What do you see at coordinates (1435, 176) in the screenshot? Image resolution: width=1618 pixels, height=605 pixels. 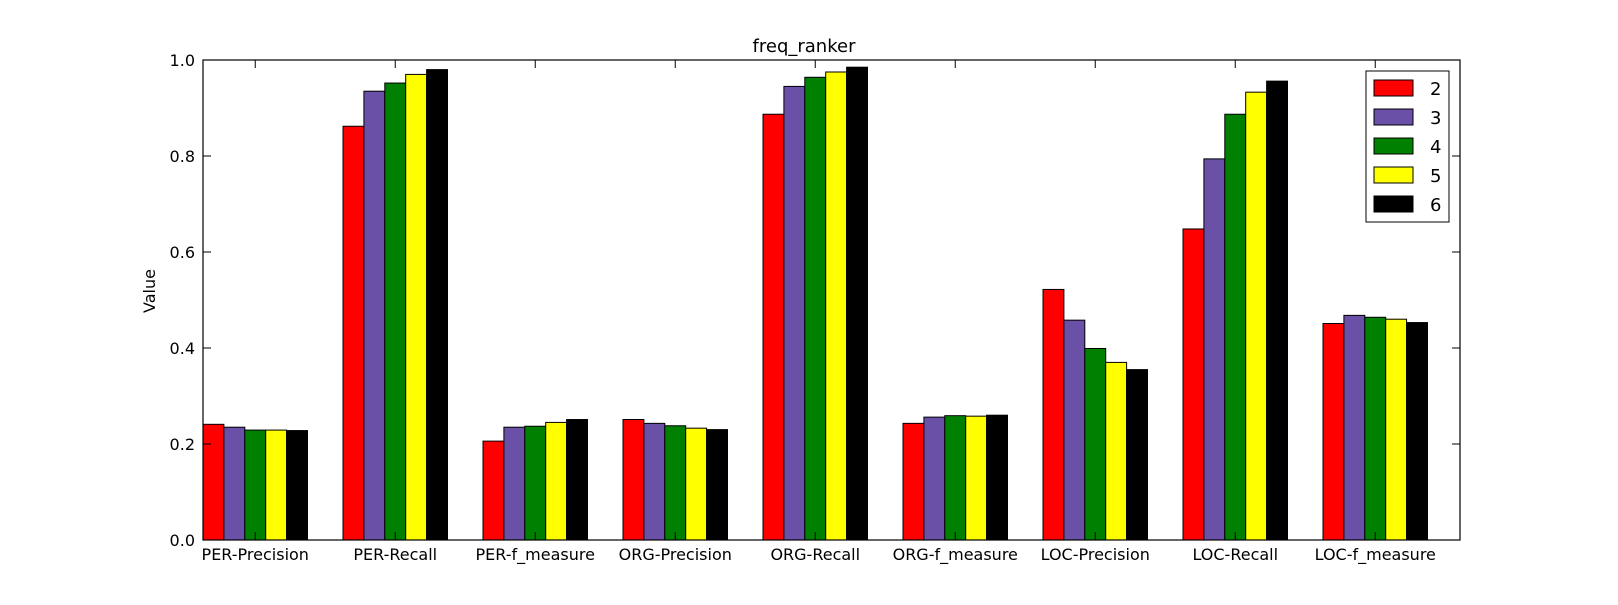 I see `legend-label-5: 5` at bounding box center [1435, 176].